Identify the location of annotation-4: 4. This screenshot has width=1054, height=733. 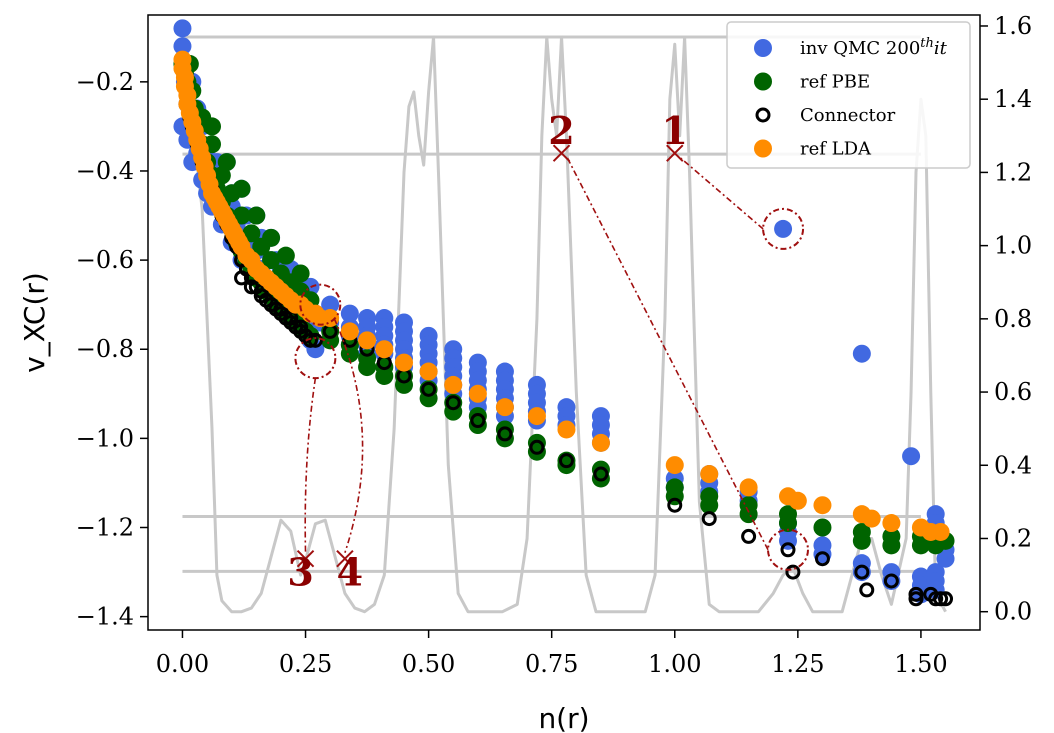
(331, 438).